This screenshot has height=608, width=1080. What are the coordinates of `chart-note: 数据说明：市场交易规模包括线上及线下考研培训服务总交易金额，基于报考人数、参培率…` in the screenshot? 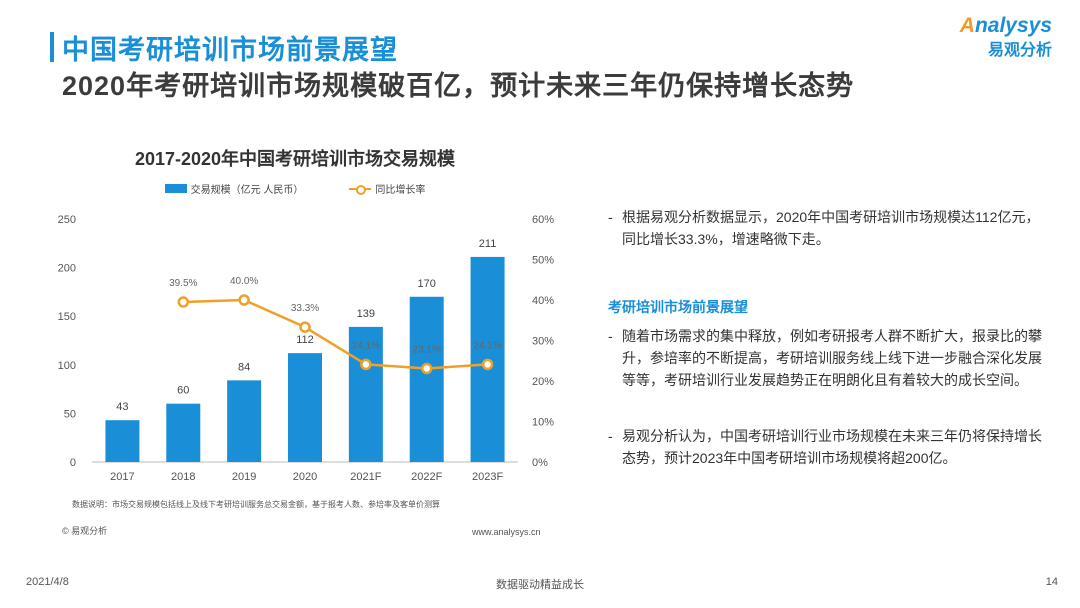 It's located at (256, 504).